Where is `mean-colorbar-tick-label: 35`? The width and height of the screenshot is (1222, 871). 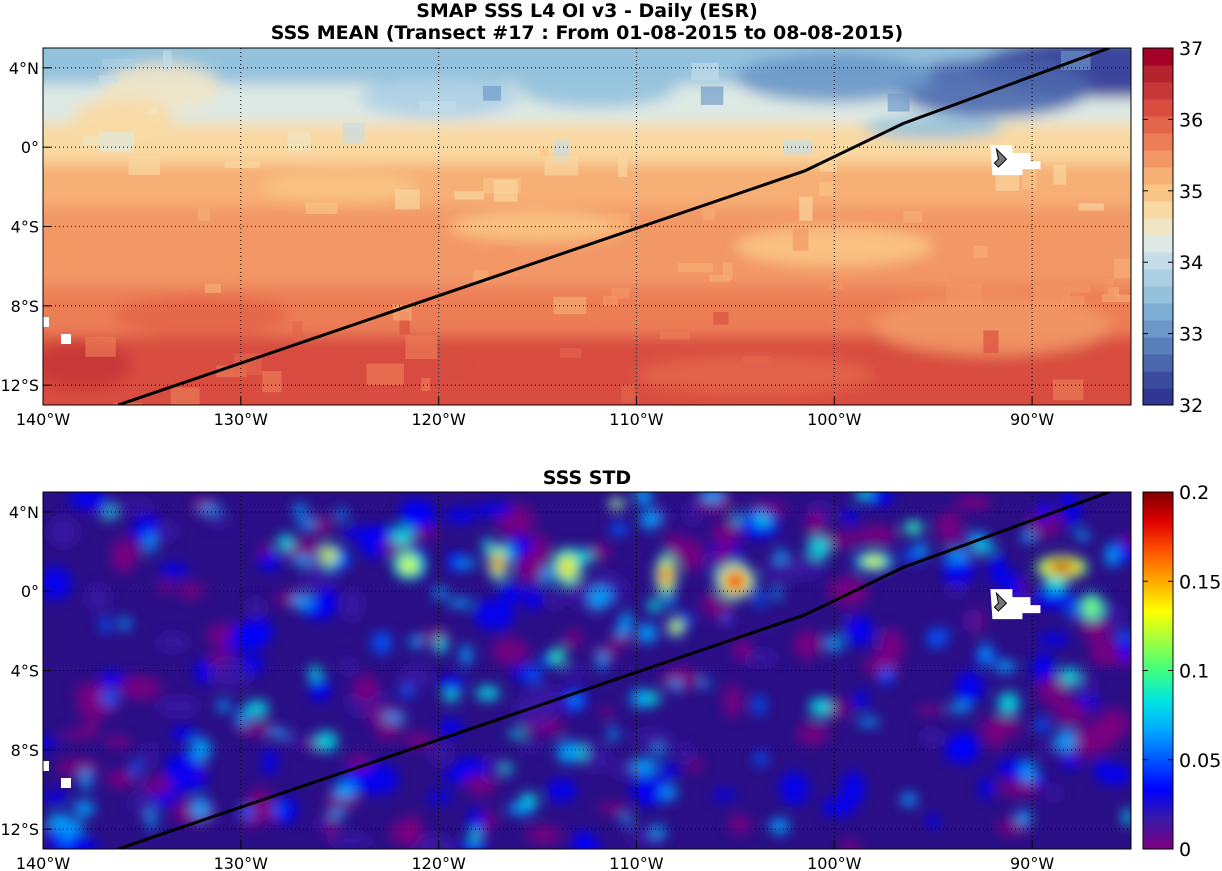
mean-colorbar-tick-label: 35 is located at coordinates (1191, 192).